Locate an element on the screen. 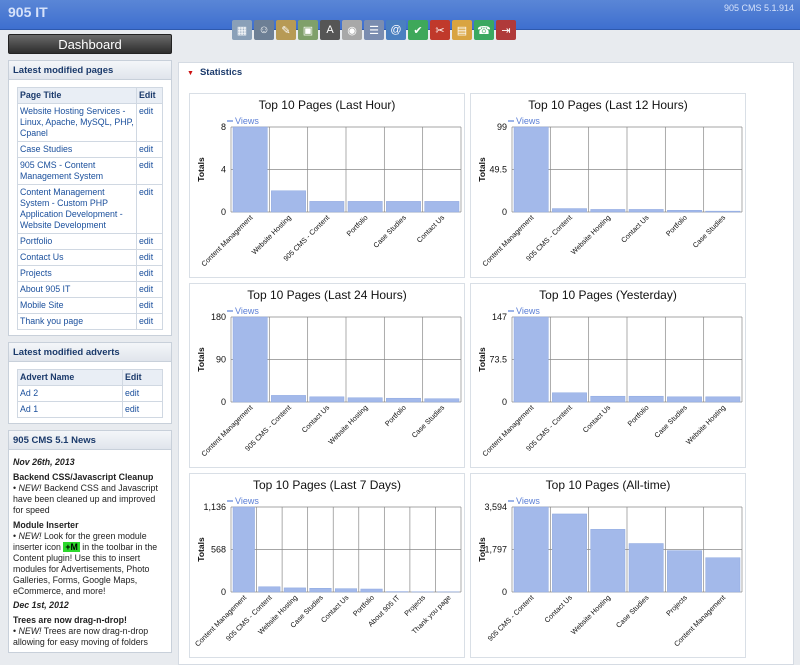 The image size is (800, 665). news-date: Nov 26th, 2013 is located at coordinates (44, 462).